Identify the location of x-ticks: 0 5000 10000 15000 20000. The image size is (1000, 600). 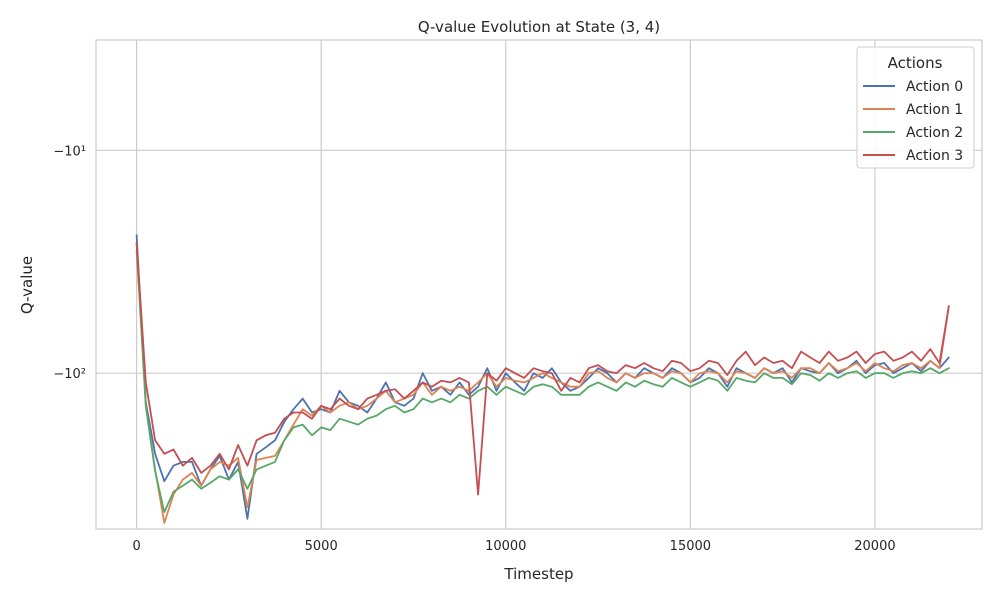
(513, 546).